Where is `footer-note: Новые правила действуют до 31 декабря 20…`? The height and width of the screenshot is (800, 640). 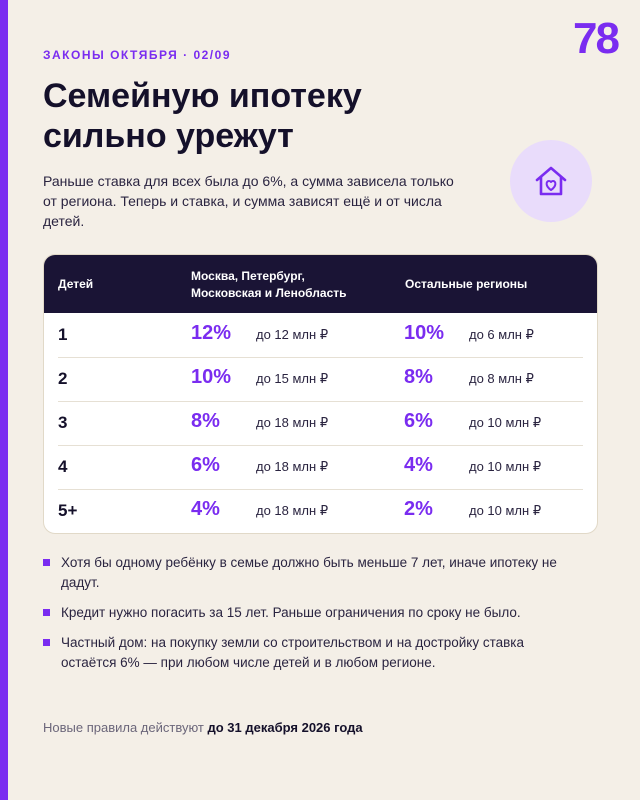
footer-note: Новые правила действуют до 31 декабря 20… is located at coordinates (203, 727).